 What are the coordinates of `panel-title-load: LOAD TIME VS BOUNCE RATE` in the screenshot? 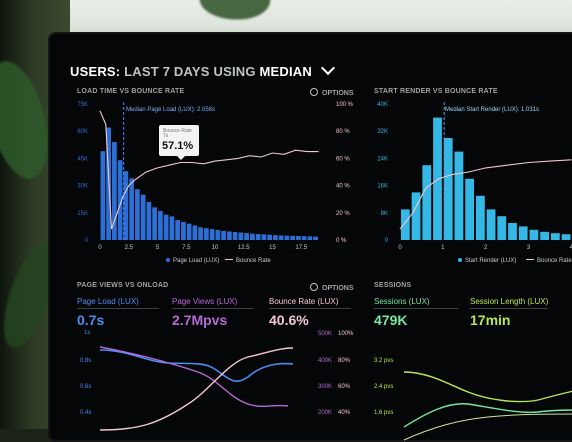 It's located at (131, 91).